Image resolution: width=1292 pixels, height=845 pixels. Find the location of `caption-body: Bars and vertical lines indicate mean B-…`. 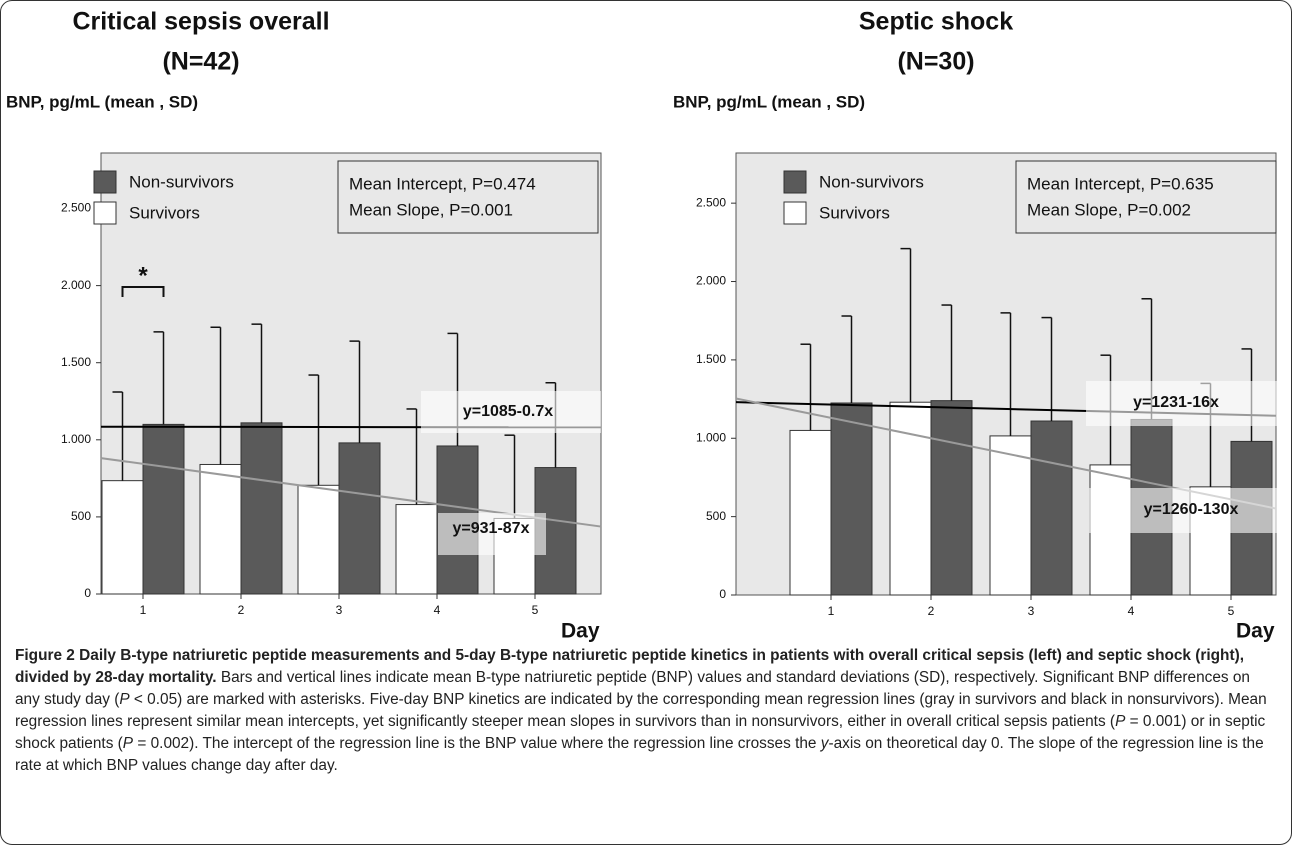

caption-body: Bars and vertical lines indicate mean B-… is located at coordinates (641, 721).